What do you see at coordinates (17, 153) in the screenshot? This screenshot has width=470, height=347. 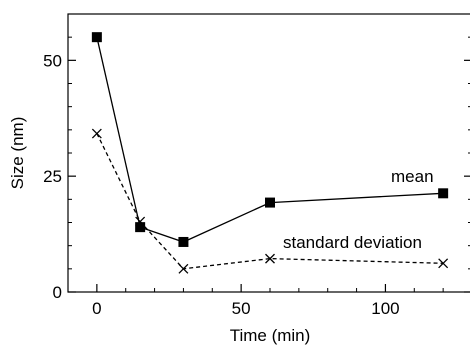 I see `y-axis-label: Size (nm)` at bounding box center [17, 153].